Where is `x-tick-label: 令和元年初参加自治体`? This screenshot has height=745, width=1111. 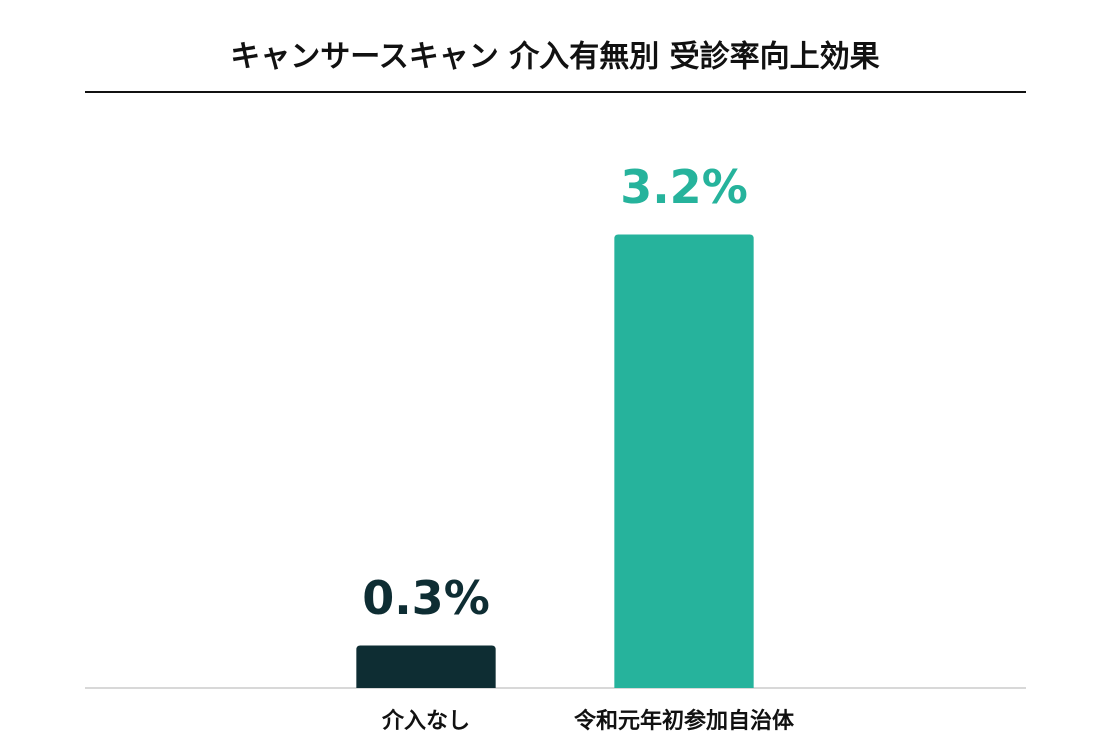 x-tick-label: 令和元年初参加自治体 is located at coordinates (684, 721).